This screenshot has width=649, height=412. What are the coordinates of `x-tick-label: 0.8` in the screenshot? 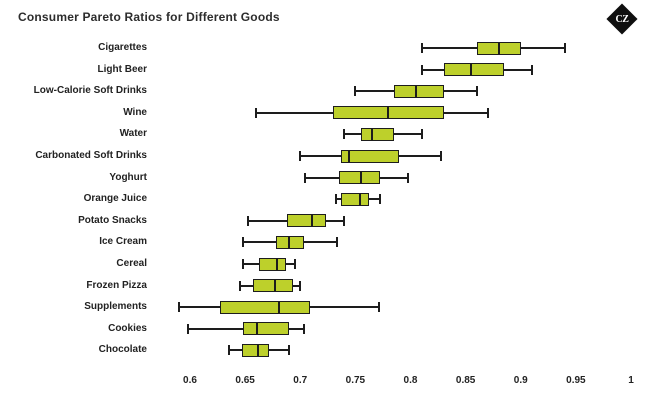 It's located at (410, 380).